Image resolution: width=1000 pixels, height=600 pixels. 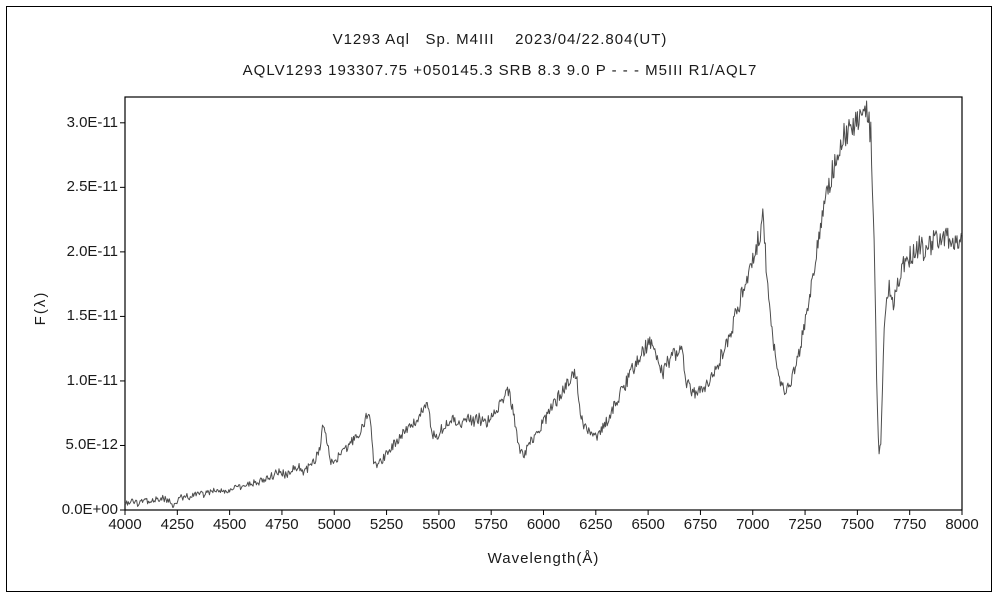 I want to click on x-tick-label: 6000, so click(x=543, y=524).